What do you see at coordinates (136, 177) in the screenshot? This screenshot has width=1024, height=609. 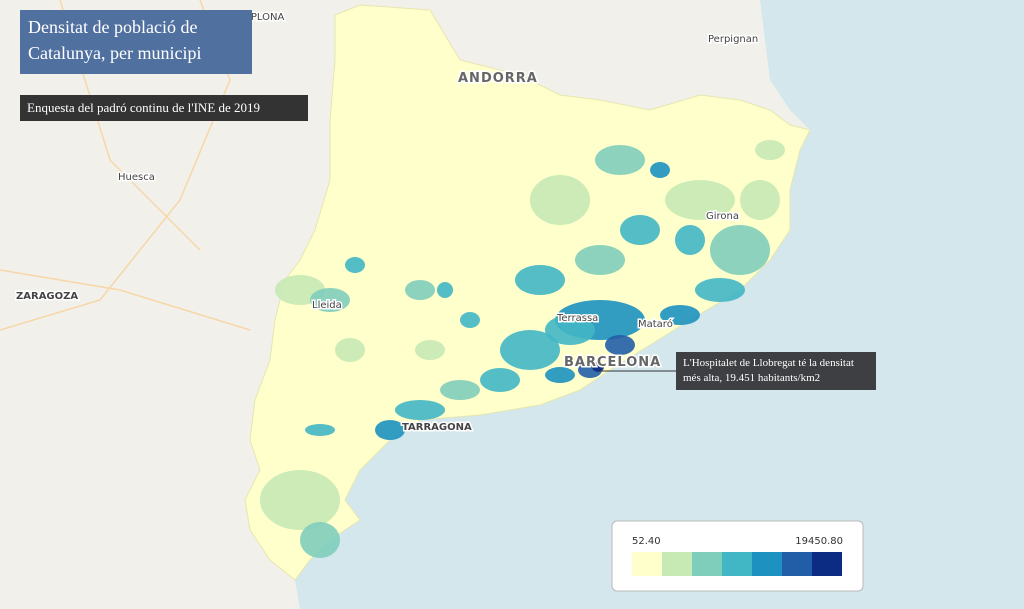 I see `place-label: Huesca` at bounding box center [136, 177].